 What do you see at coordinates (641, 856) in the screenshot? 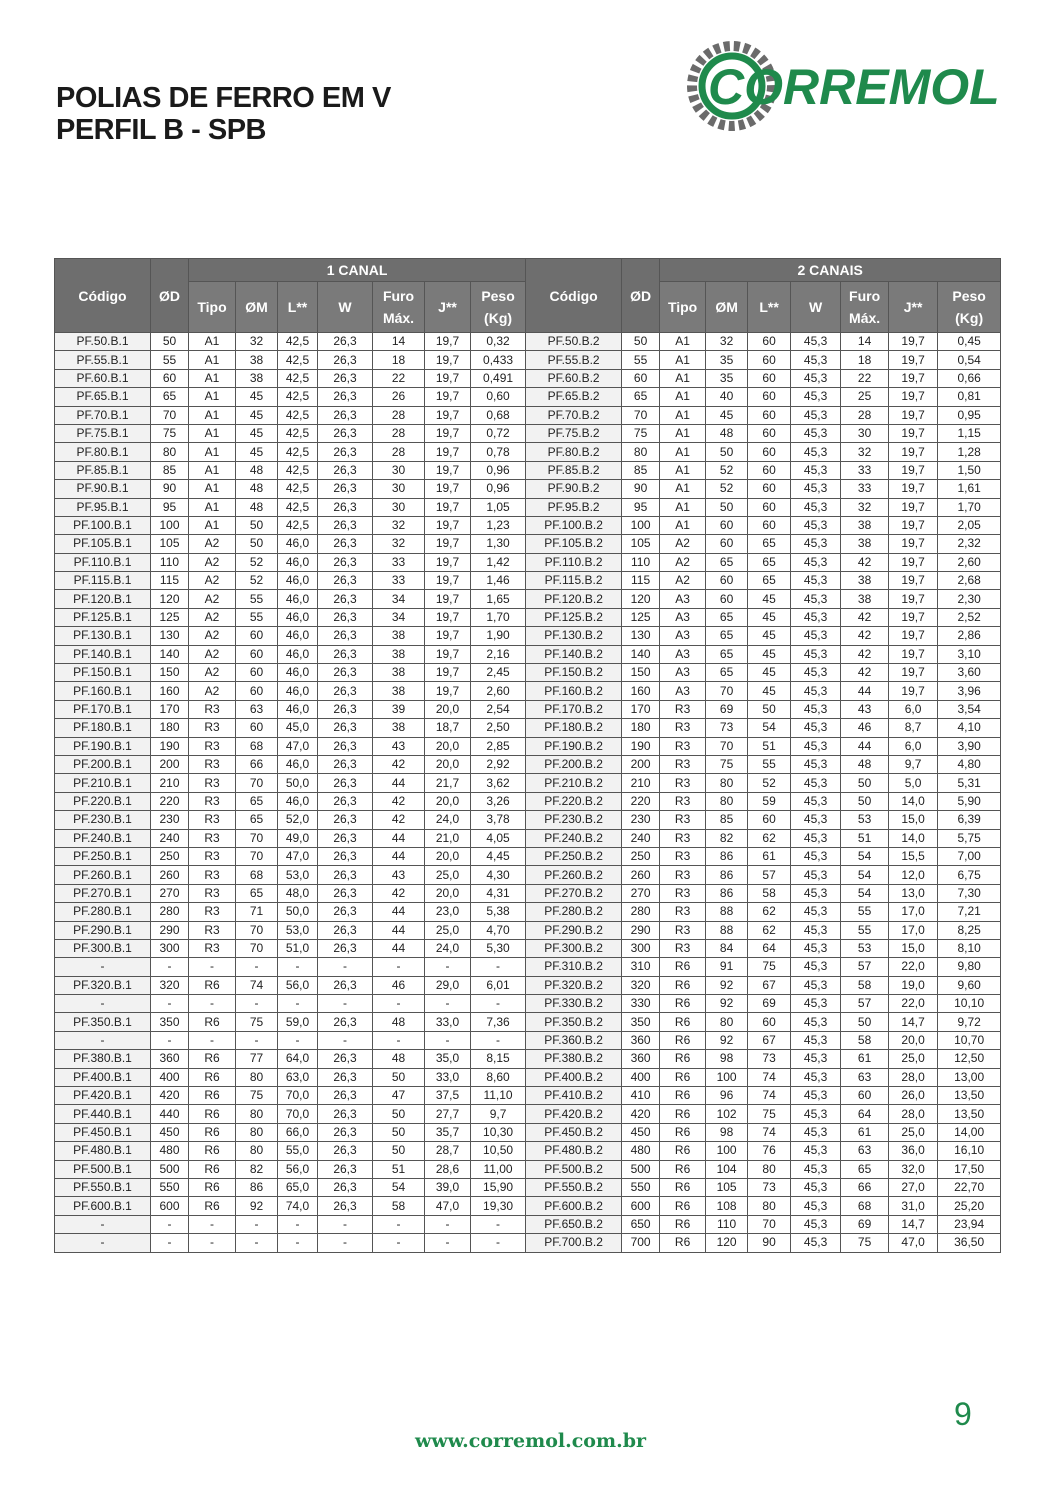
I see `table-cell: 250` at bounding box center [641, 856].